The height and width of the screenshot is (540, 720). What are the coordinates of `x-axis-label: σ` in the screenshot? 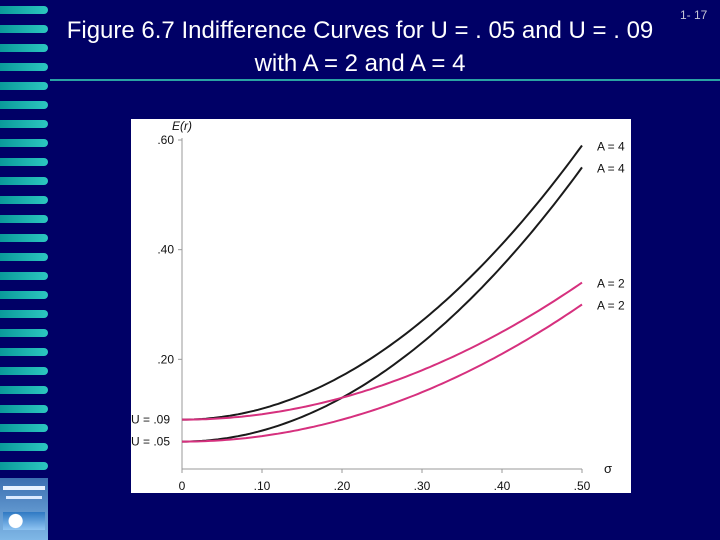 It's located at (608, 468).